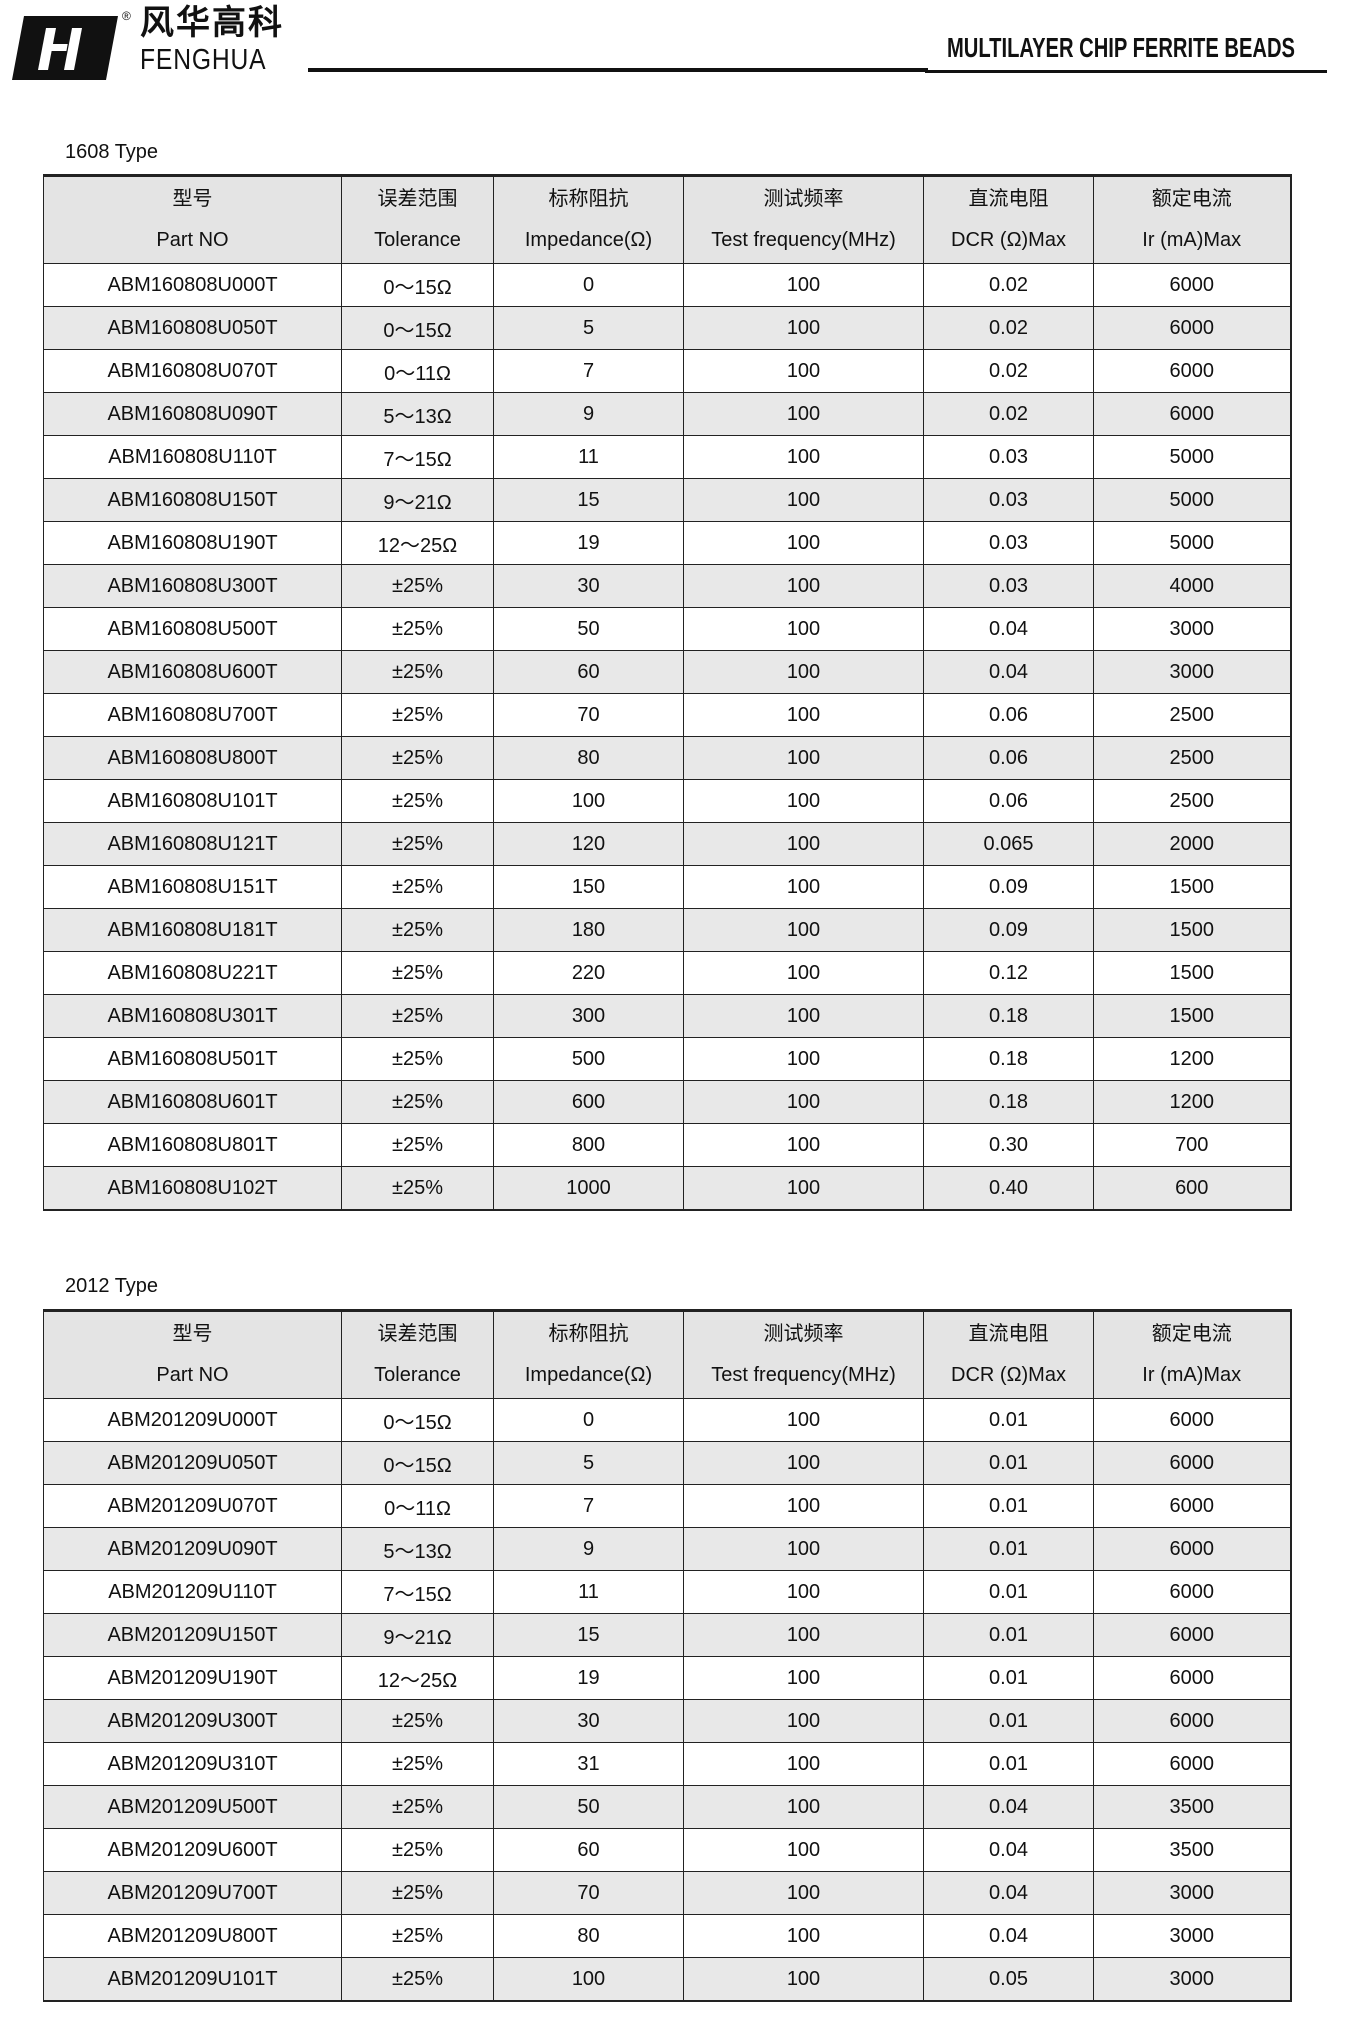 The image size is (1351, 2041). Describe the element at coordinates (1191, 1334) in the screenshot. I see `column-header-cn: 额定电流` at that location.